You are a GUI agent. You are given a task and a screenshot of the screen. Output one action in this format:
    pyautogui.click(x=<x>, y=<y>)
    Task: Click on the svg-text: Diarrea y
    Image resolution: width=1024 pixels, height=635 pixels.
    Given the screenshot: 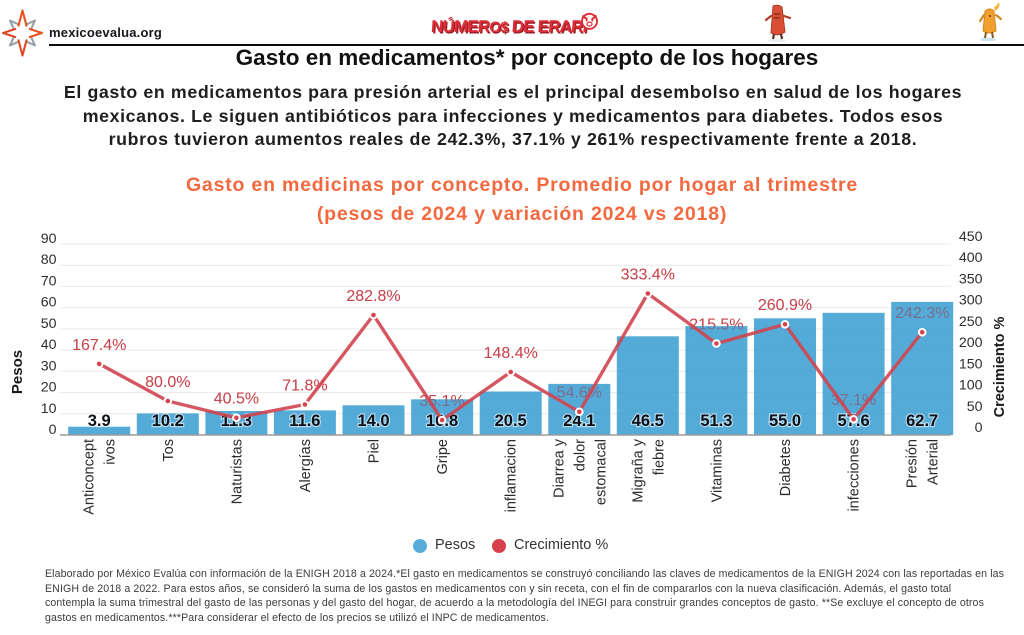 What is the action you would take?
    pyautogui.click(x=559, y=468)
    